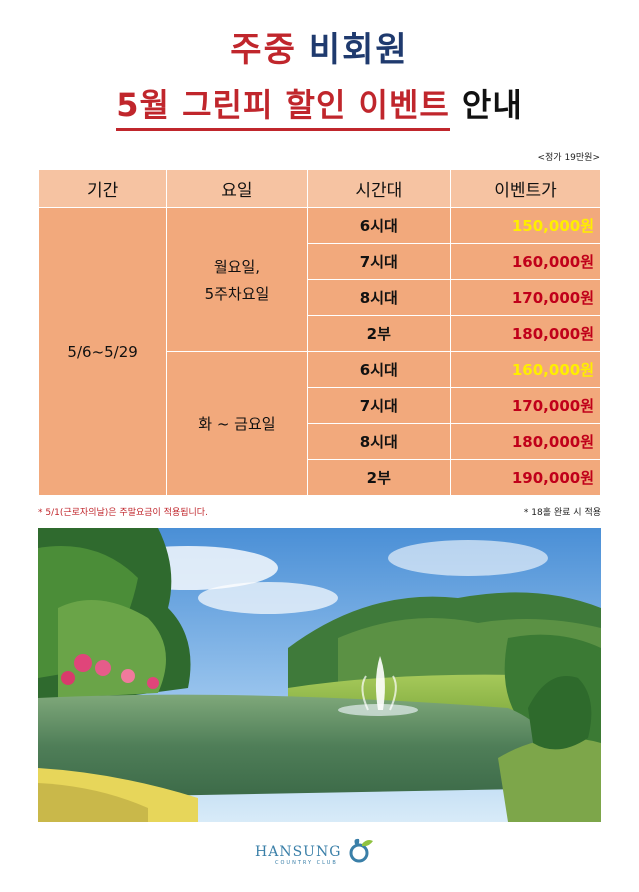 This screenshot has width=639, height=892. I want to click on logo-name: HANSUNG, so click(298, 852).